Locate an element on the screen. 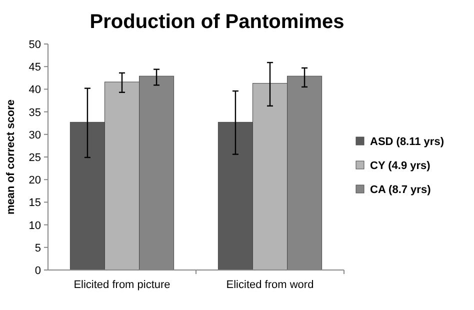 Image resolution: width=474 pixels, height=310 pixels. y-tick-label: 25 is located at coordinates (34, 158).